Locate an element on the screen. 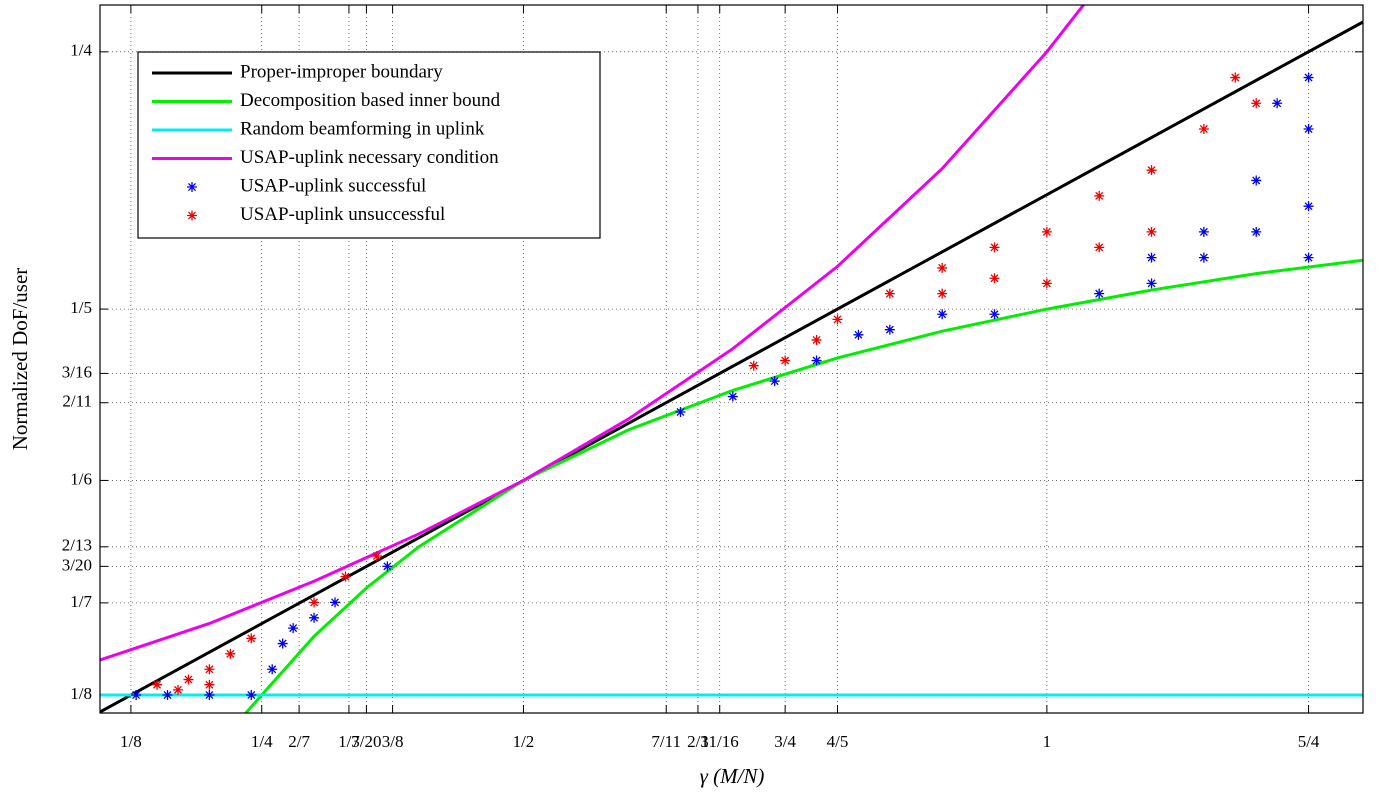 This screenshot has height=798, width=1377. x-tick-label: 5/4 is located at coordinates (1309, 741).